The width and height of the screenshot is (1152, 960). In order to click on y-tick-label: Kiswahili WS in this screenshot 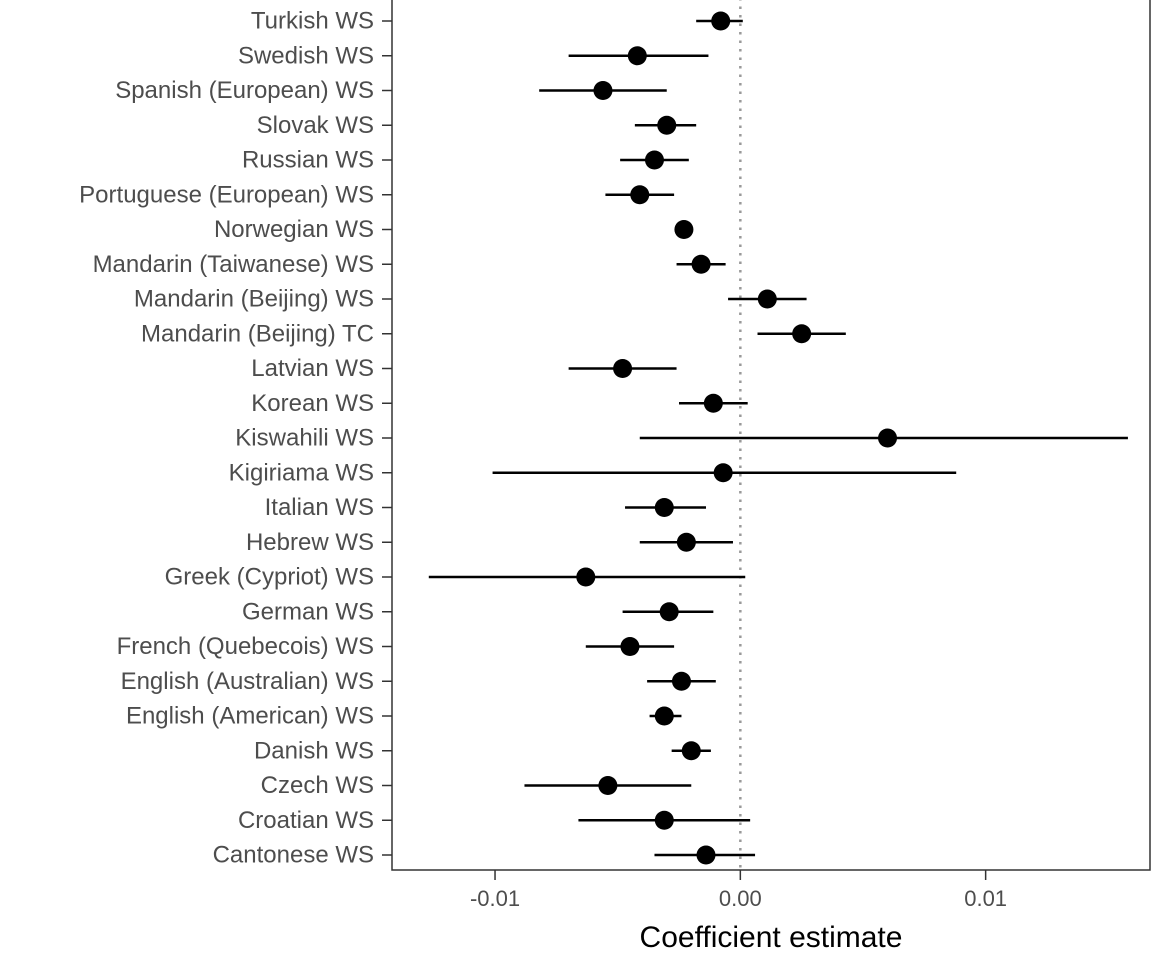, I will do `click(304, 438)`.